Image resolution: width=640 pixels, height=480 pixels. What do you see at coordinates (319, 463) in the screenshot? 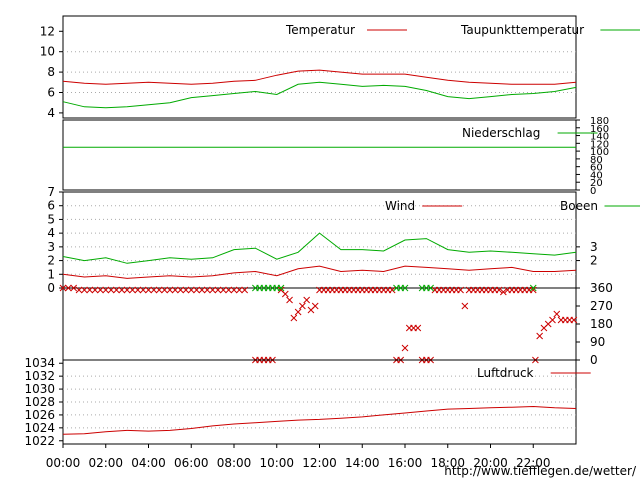
I see `x-tick-label: 12:00` at bounding box center [319, 463].